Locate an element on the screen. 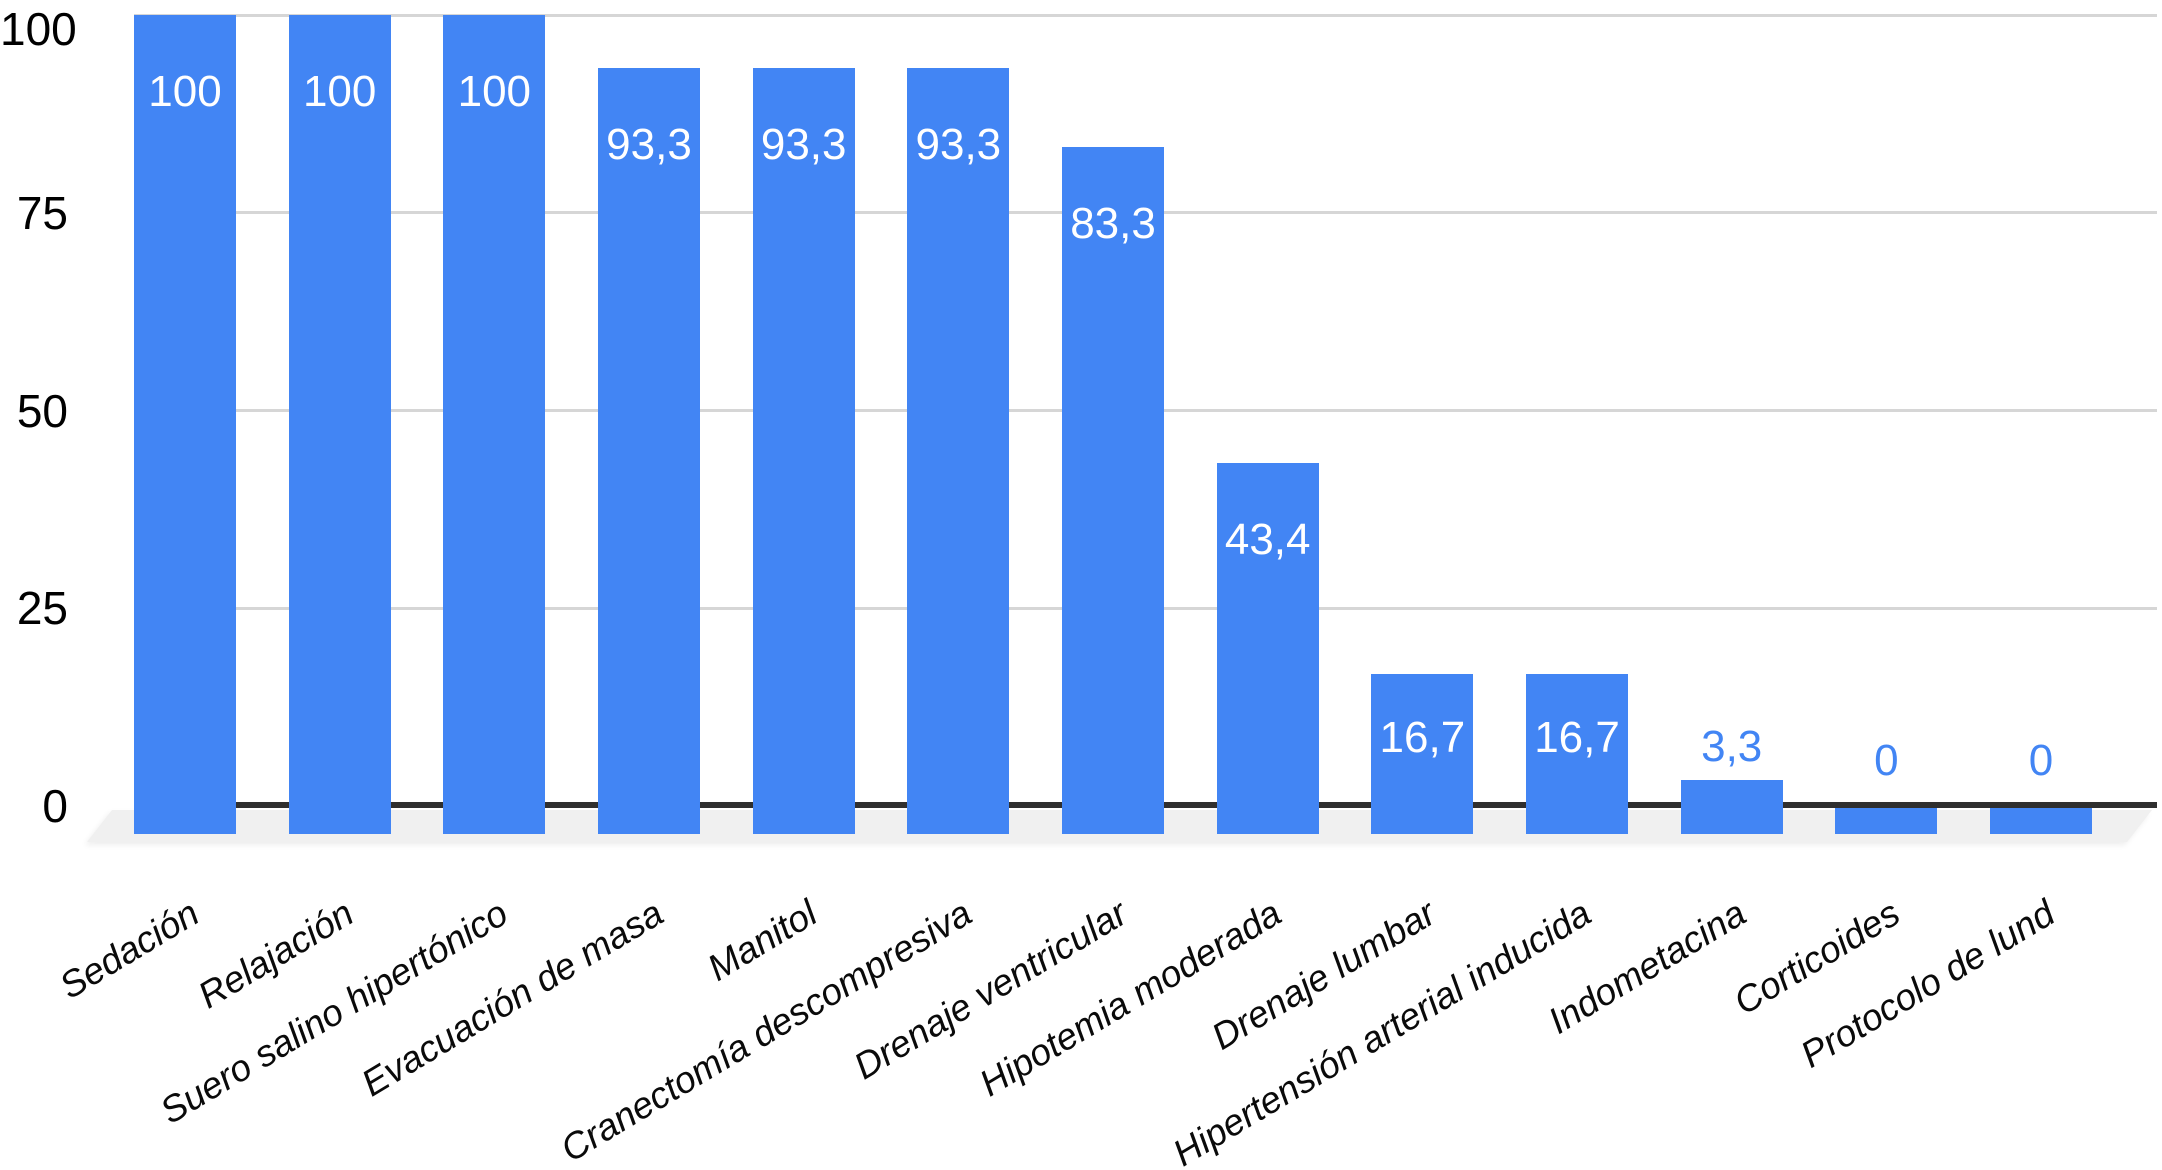  bar-value-label: 83,3 is located at coordinates (1113, 224).